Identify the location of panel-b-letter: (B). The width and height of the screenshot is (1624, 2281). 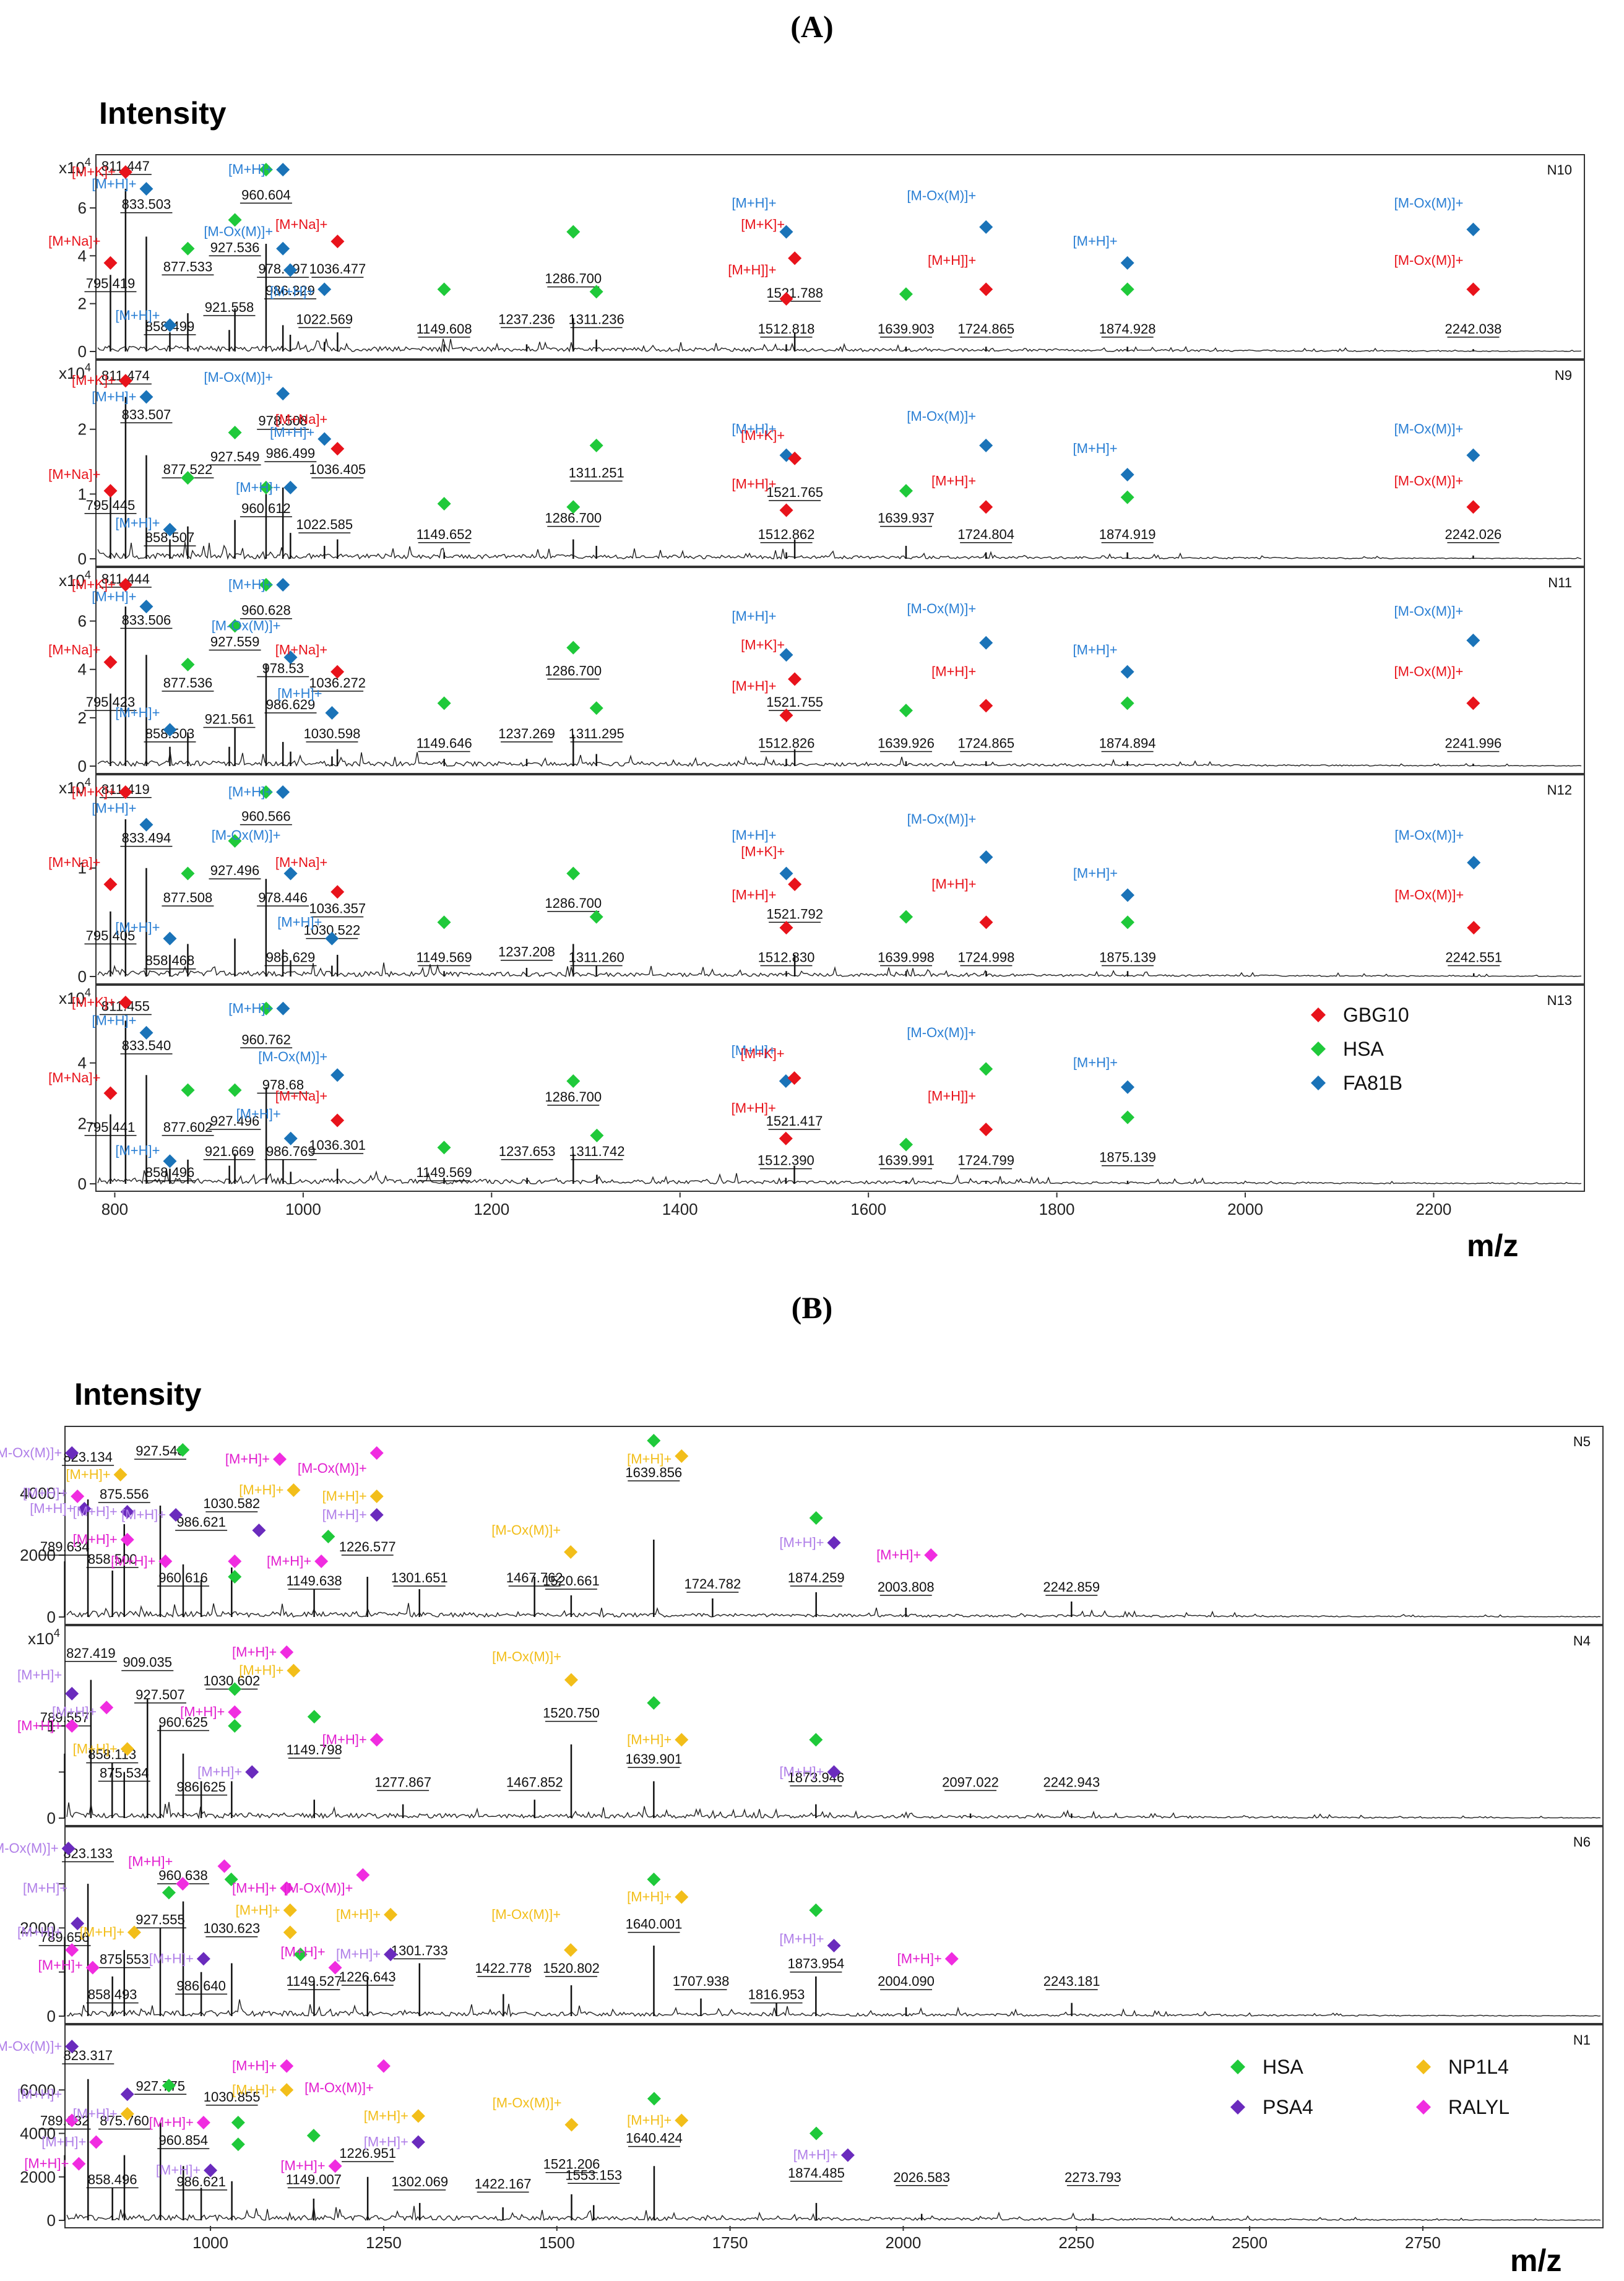
(812, 1307).